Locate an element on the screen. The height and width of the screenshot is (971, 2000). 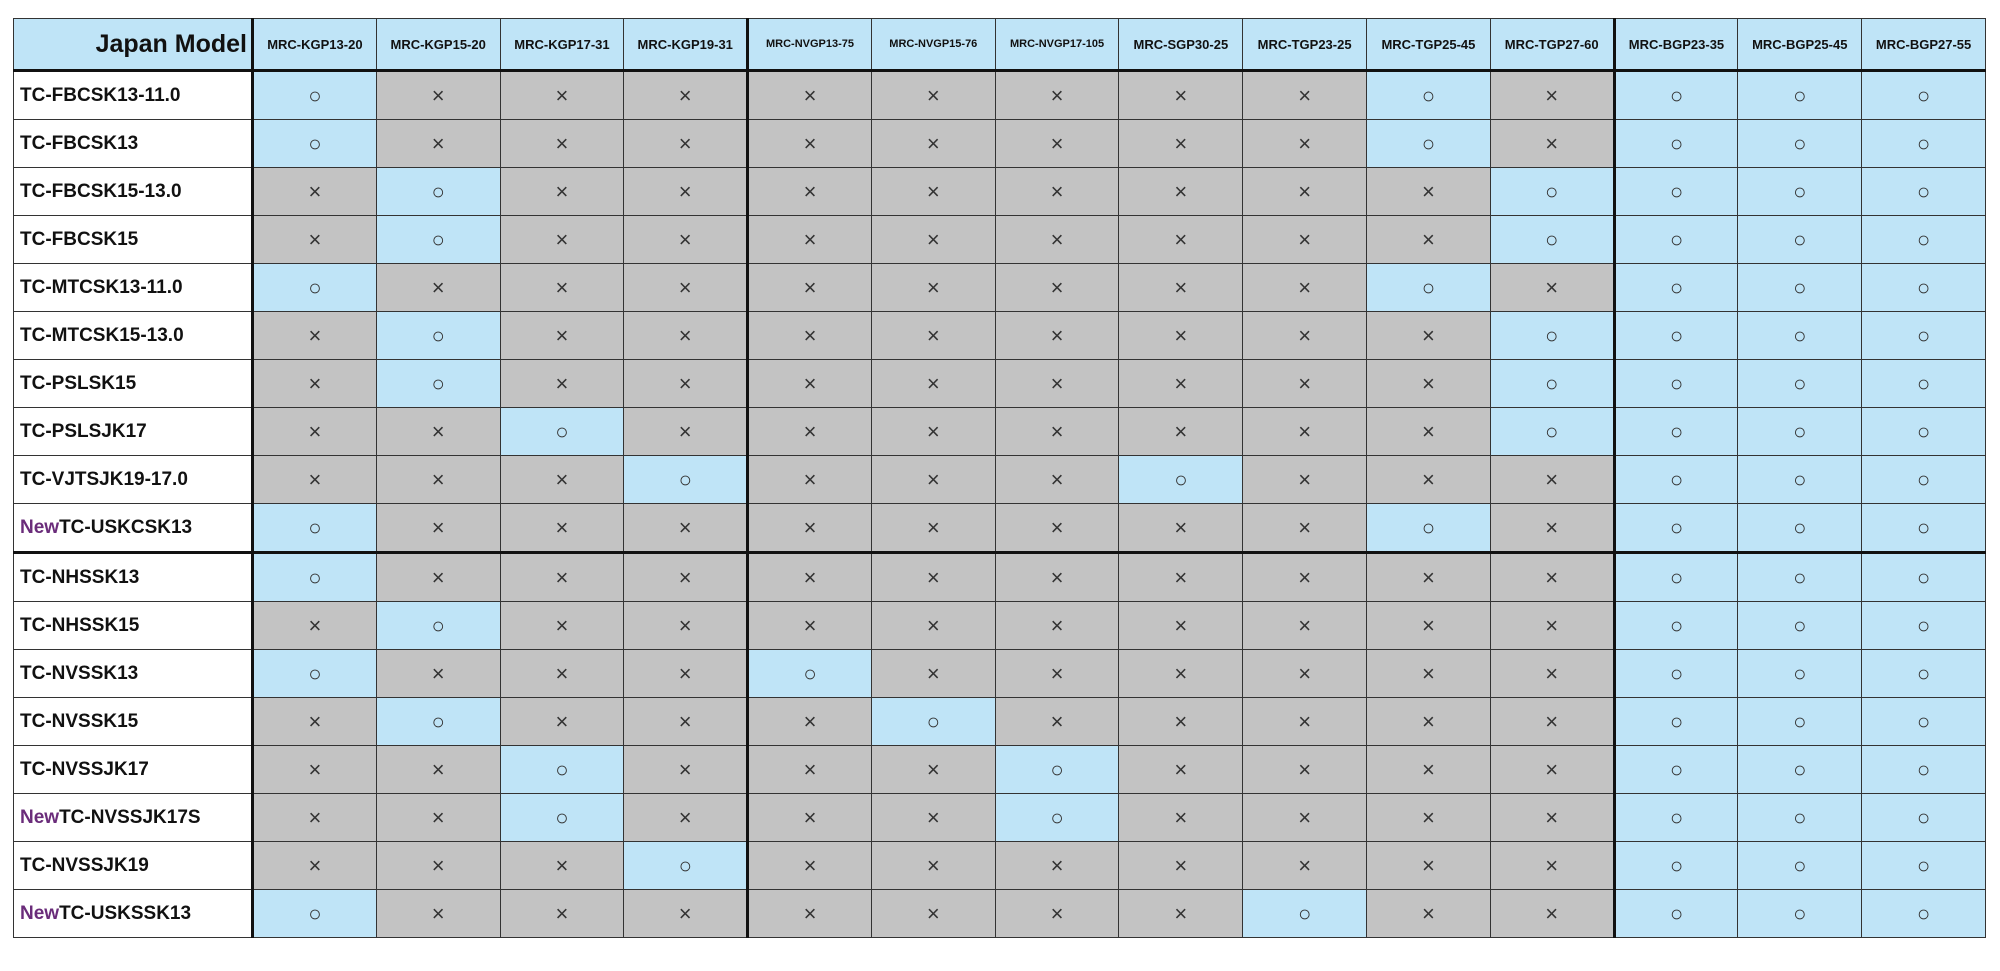
table-row: TC-NVSSJK19 × × × ○ × × × × × × × ○ ○ ○ is located at coordinates (999, 865).